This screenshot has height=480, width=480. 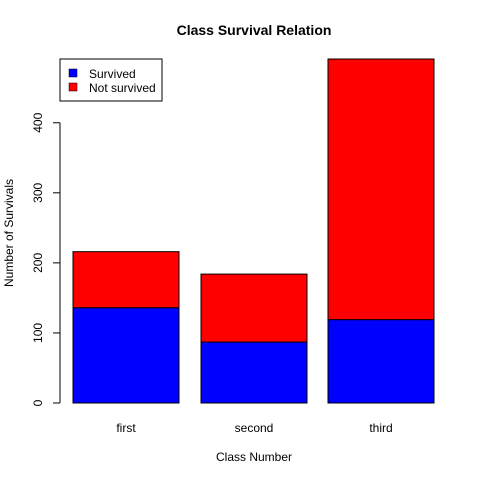 I want to click on legend-swatch-survived, so click(x=73, y=73).